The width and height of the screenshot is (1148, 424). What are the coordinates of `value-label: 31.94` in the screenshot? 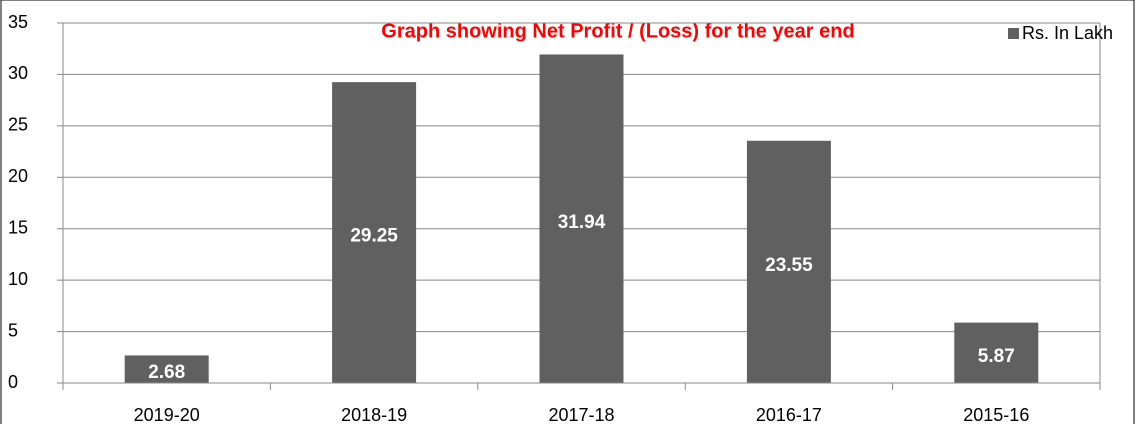 It's located at (582, 222).